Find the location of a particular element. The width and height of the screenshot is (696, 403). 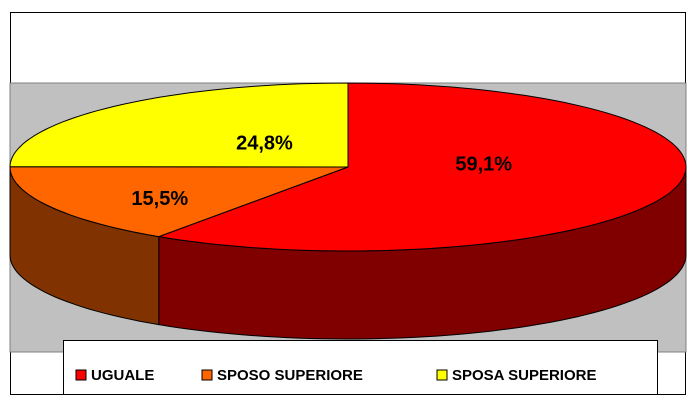

data-label: 59,1% is located at coordinates (483, 165).